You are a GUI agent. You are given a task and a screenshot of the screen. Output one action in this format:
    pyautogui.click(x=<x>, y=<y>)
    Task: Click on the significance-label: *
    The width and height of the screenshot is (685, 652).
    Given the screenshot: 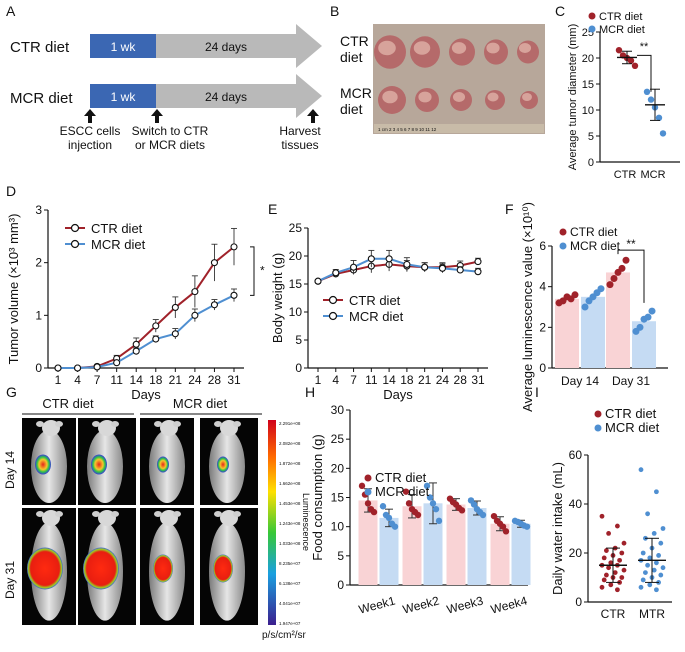 What is the action you would take?
    pyautogui.click(x=262, y=271)
    